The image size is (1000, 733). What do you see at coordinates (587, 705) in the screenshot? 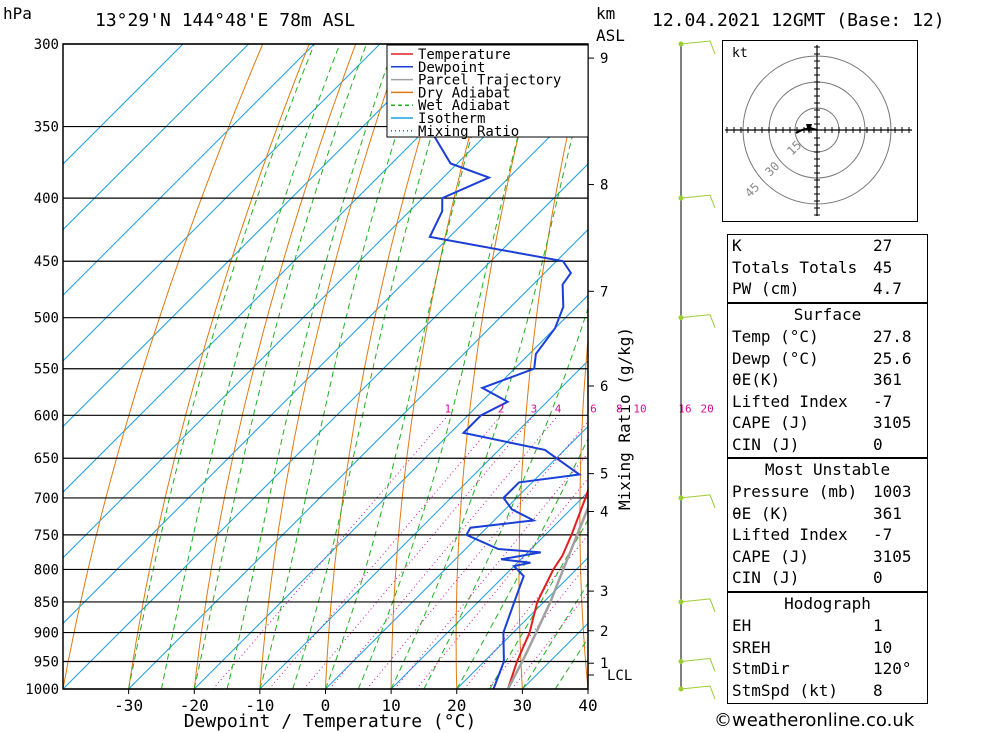
I see `temperature-tick-label: 40` at bounding box center [587, 705].